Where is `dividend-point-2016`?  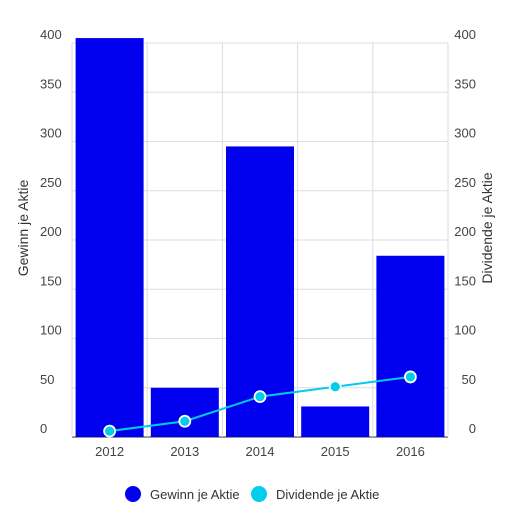 dividend-point-2016 is located at coordinates (410, 377).